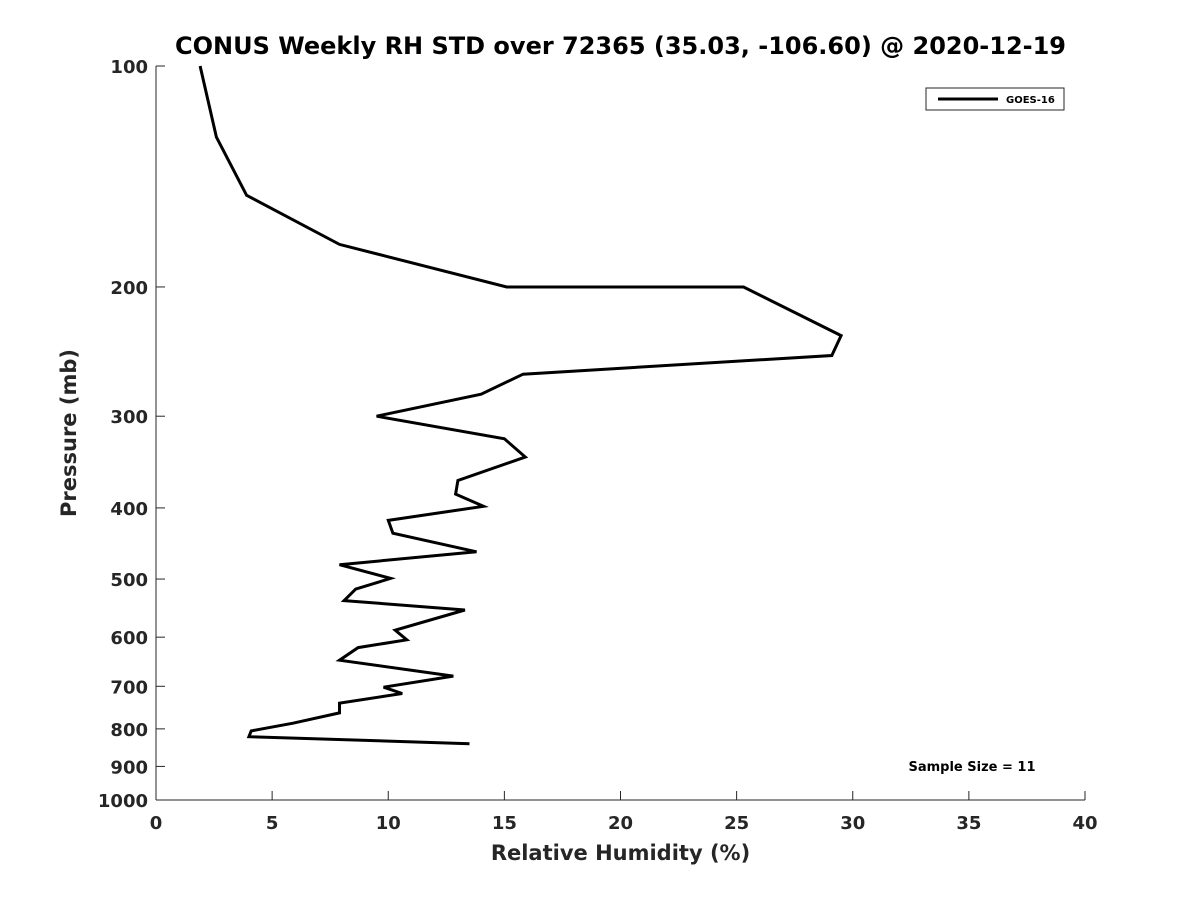 This screenshot has height=900, width=1200. What do you see at coordinates (129, 67) in the screenshot?
I see `y-tick-label: 100` at bounding box center [129, 67].